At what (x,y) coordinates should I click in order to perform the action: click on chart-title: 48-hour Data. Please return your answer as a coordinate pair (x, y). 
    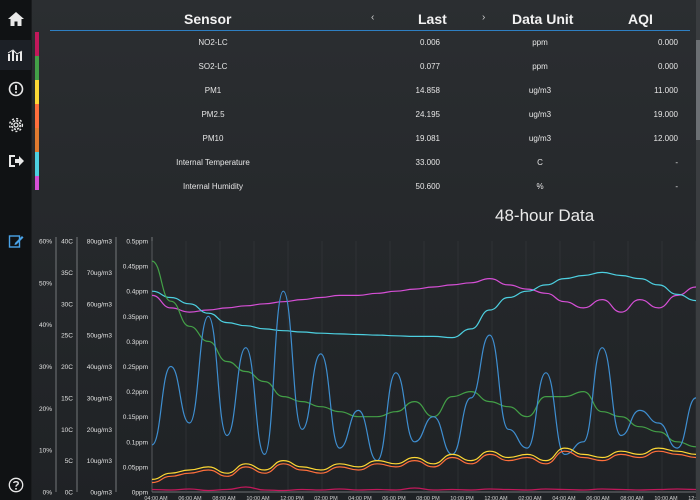
    Looking at the image, I should click on (545, 215).